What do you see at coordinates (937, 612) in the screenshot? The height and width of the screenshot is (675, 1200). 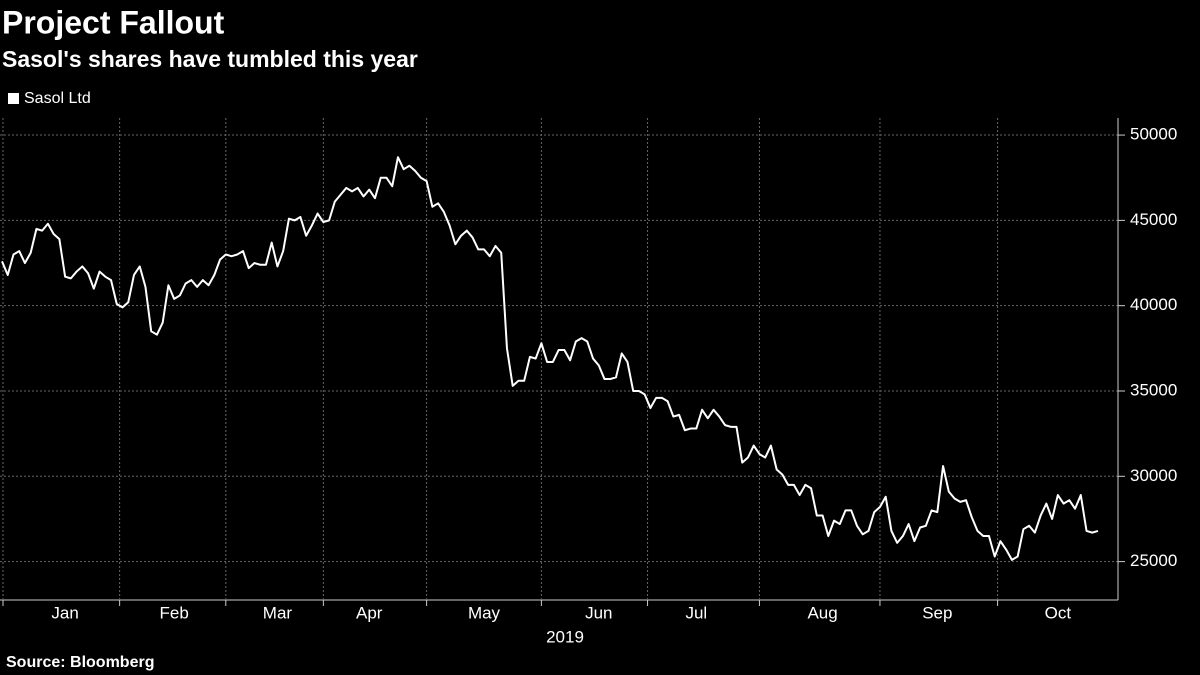 I see `x-tick-label: Sep` at bounding box center [937, 612].